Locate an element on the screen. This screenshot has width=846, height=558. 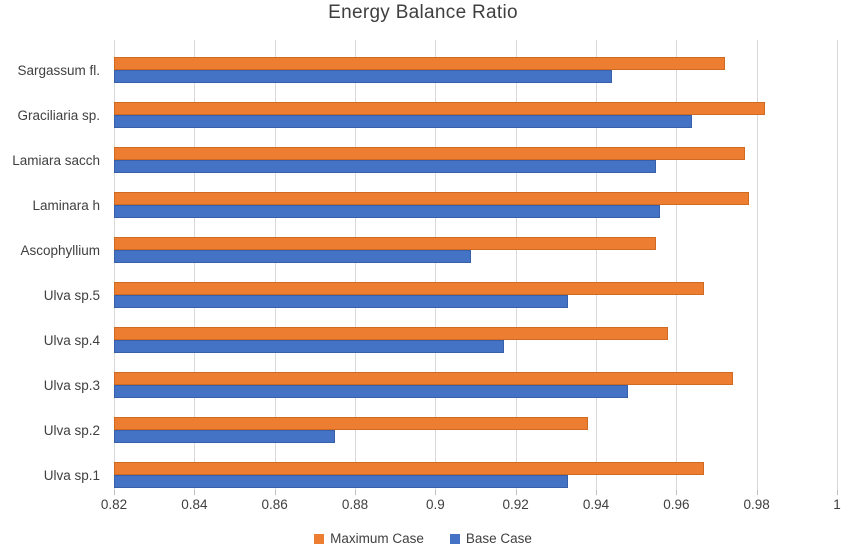
x-tick-label: 0.84 is located at coordinates (194, 504).